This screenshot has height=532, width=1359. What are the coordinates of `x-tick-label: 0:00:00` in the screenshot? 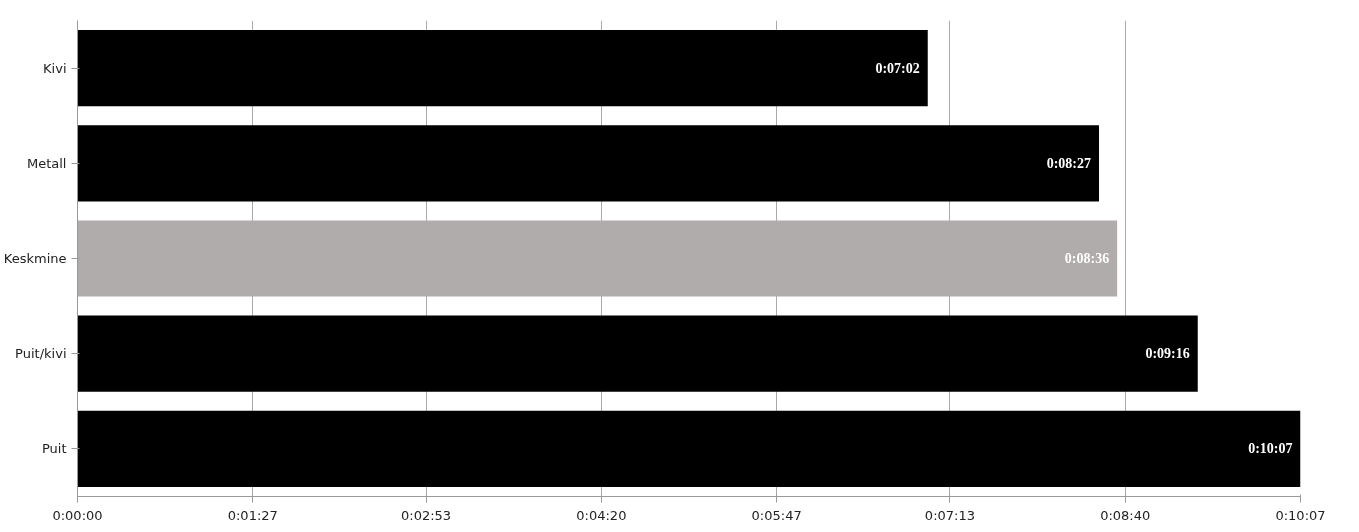 It's located at (77, 515).